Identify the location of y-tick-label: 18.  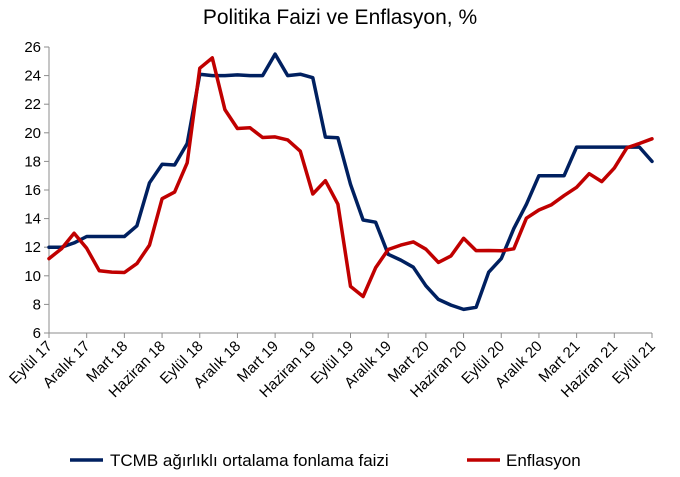
(32, 161).